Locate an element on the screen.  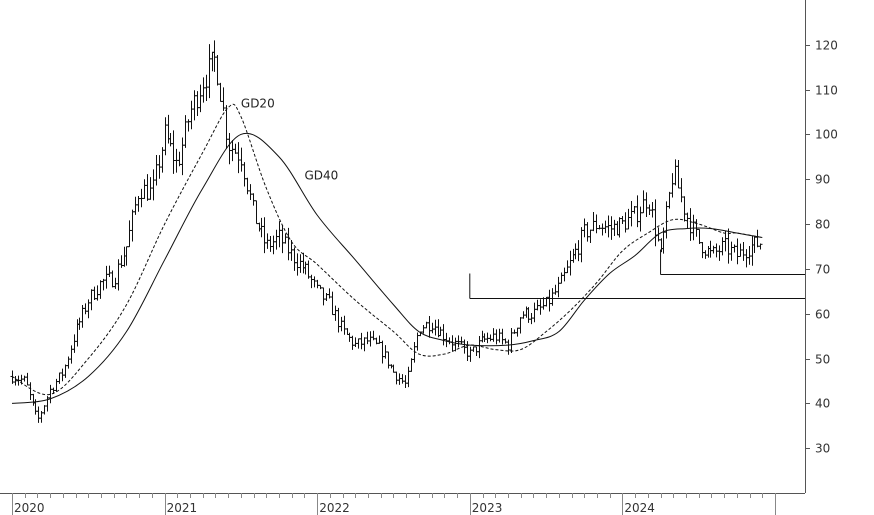
y-tick-label: 100 is located at coordinates (826, 135).